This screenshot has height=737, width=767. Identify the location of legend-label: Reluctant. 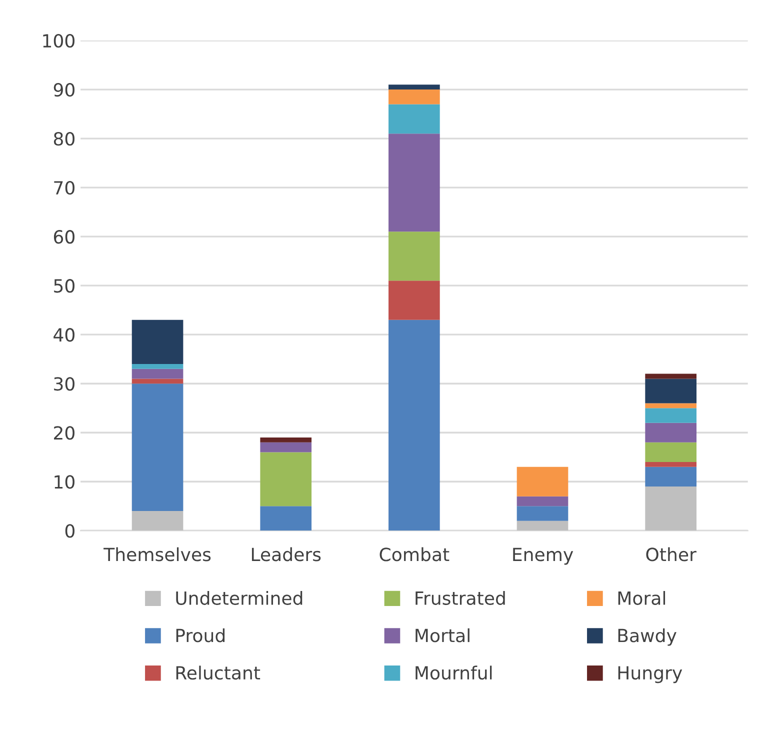
(218, 673).